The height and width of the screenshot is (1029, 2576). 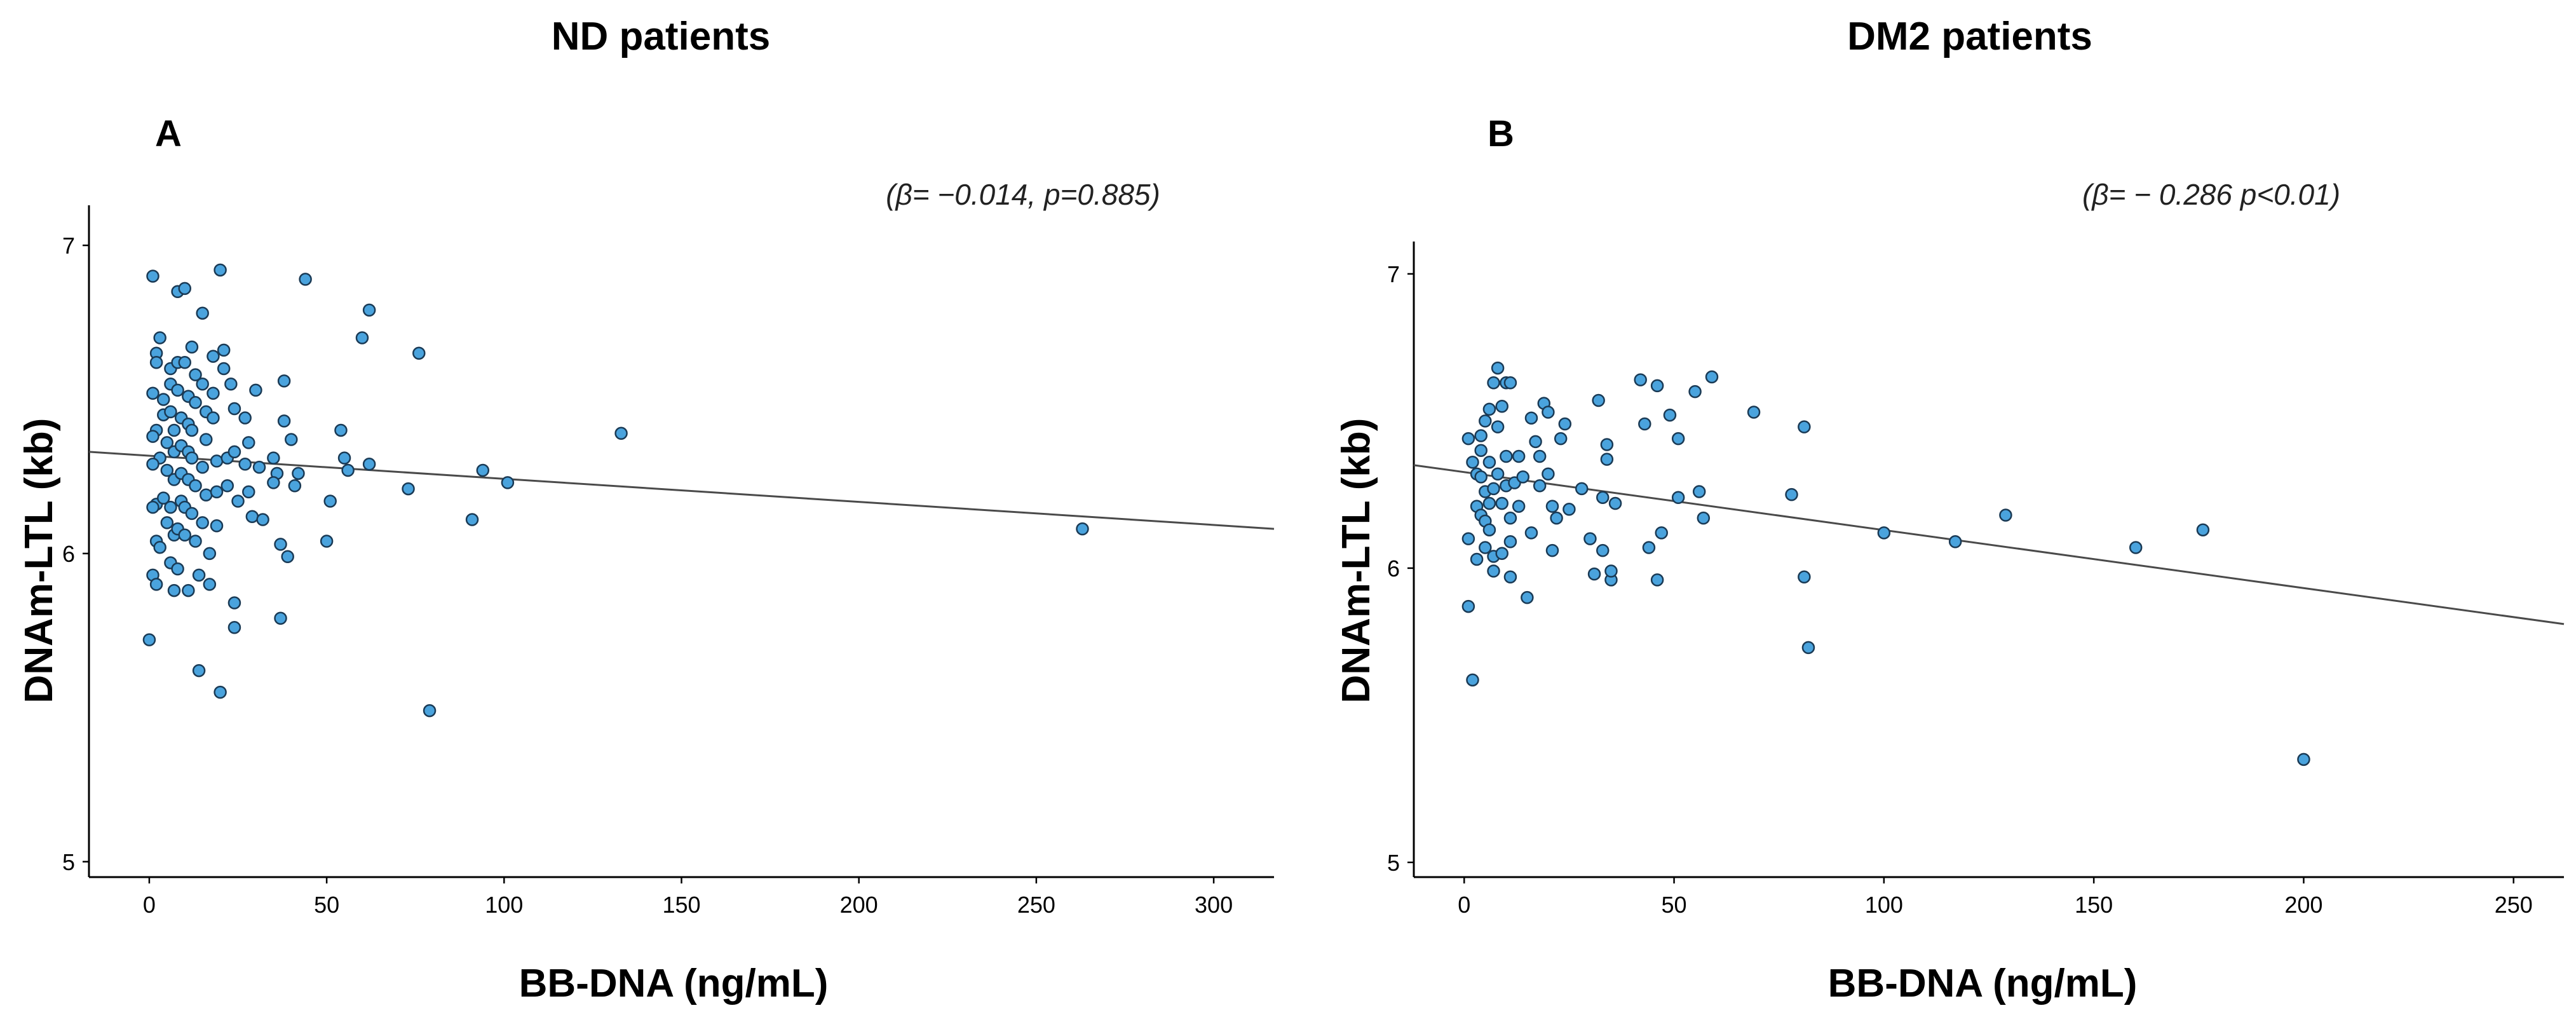 What do you see at coordinates (1989, 544) in the screenshot?
I see `panel-b-fit-line` at bounding box center [1989, 544].